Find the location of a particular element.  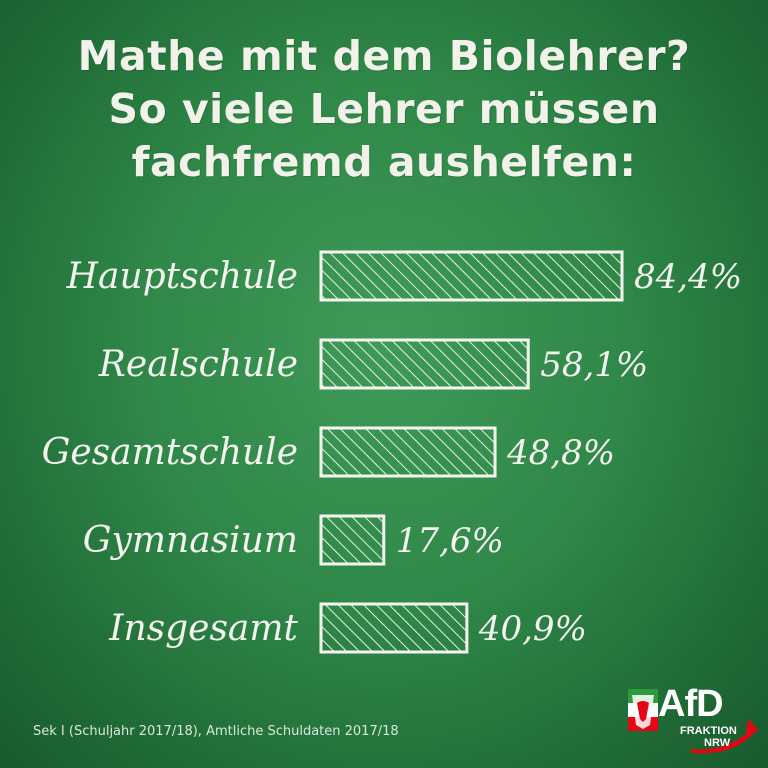

logo-swoosh-icon is located at coordinates (724, 736).